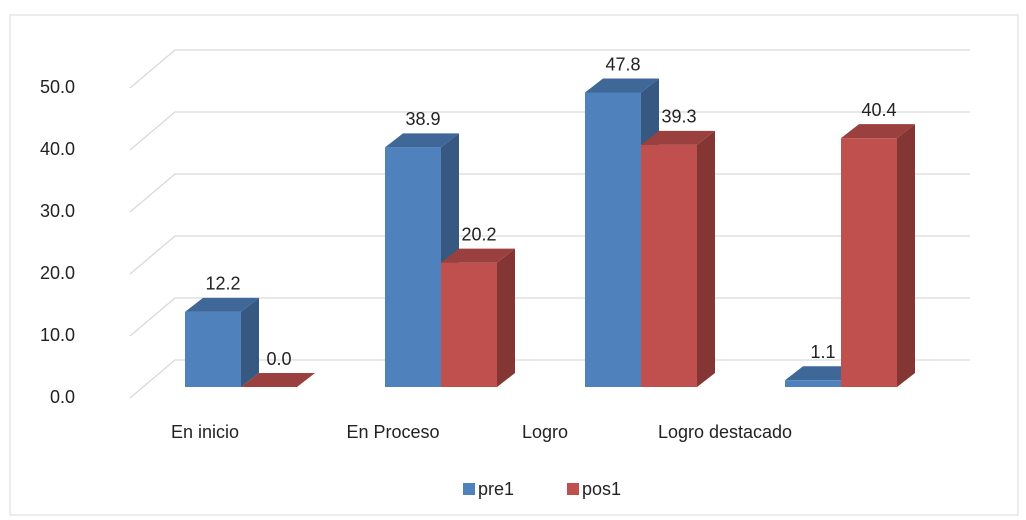 This screenshot has height=520, width=1026. Describe the element at coordinates (278, 359) in the screenshot. I see `data-label: 0.0` at that location.